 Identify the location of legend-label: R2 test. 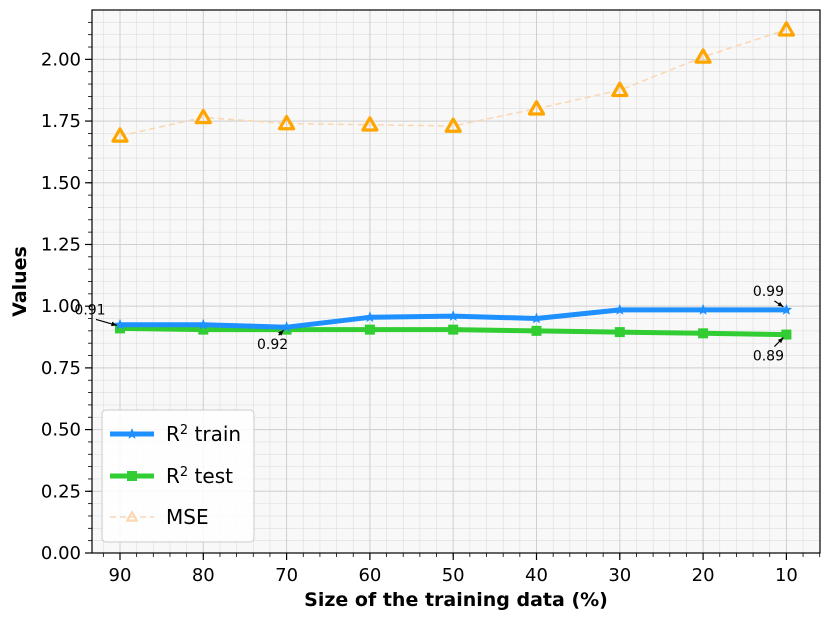
(199, 476).